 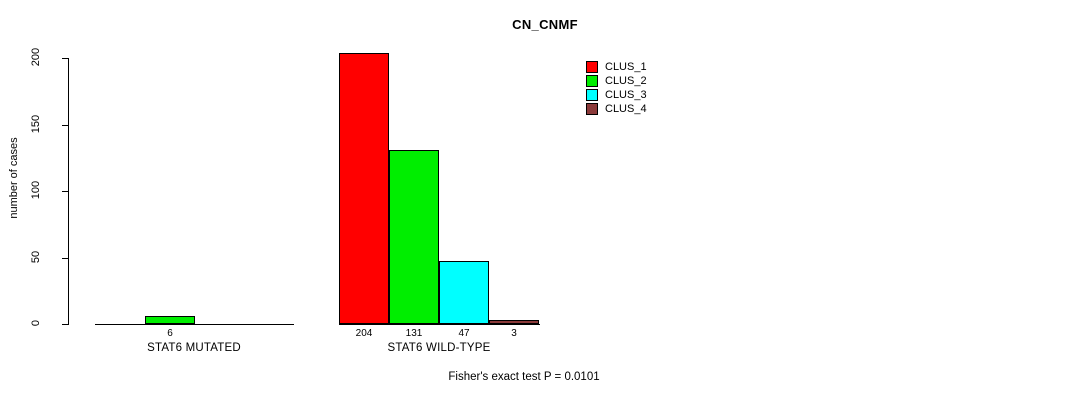 What do you see at coordinates (170, 333) in the screenshot?
I see `bar-value-label: 6` at bounding box center [170, 333].